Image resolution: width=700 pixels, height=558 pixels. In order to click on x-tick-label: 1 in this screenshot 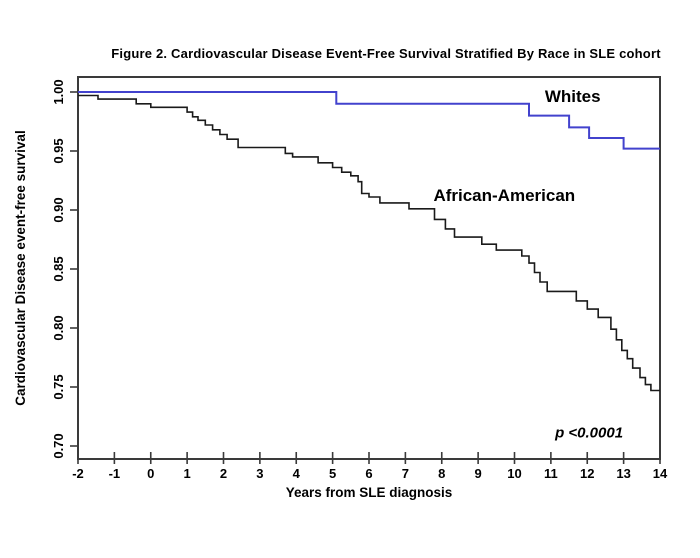, I will do `click(187, 473)`.